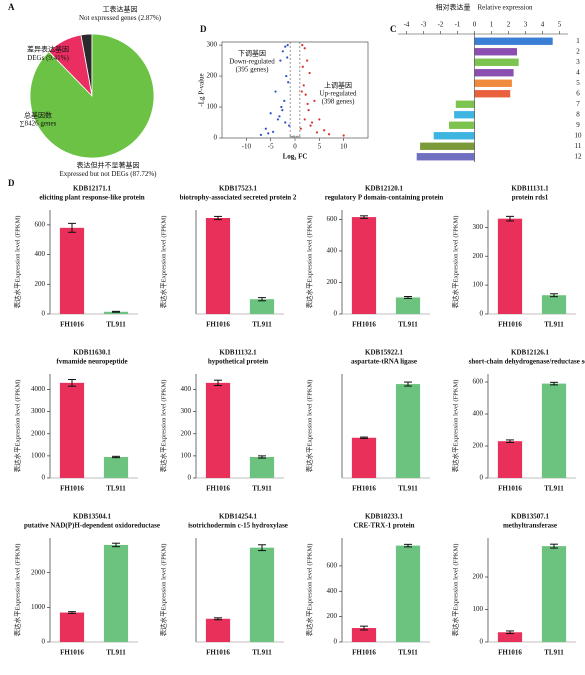  What do you see at coordinates (91, 198) in the screenshot?
I see `chart-subtitle: eliciting plant response-like protein` at bounding box center [91, 198].